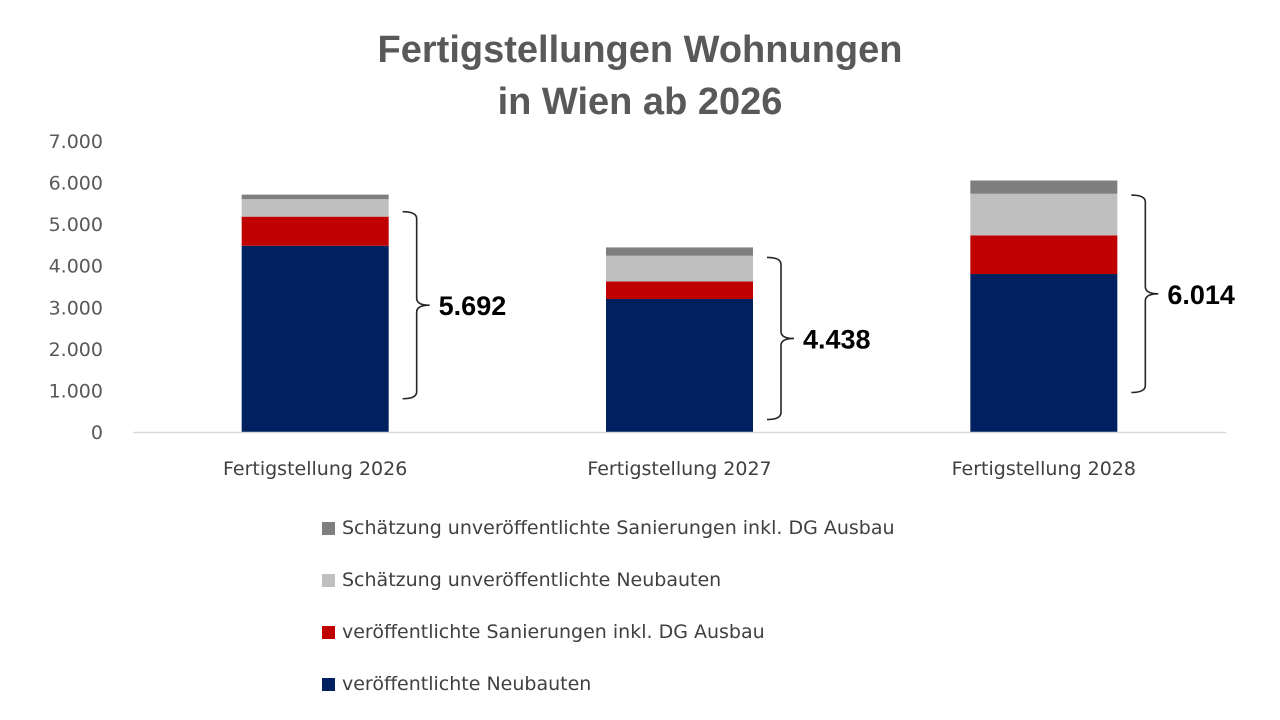 The height and width of the screenshot is (720, 1280). I want to click on x-tick-label: Fertigstellung 2027, so click(679, 469).